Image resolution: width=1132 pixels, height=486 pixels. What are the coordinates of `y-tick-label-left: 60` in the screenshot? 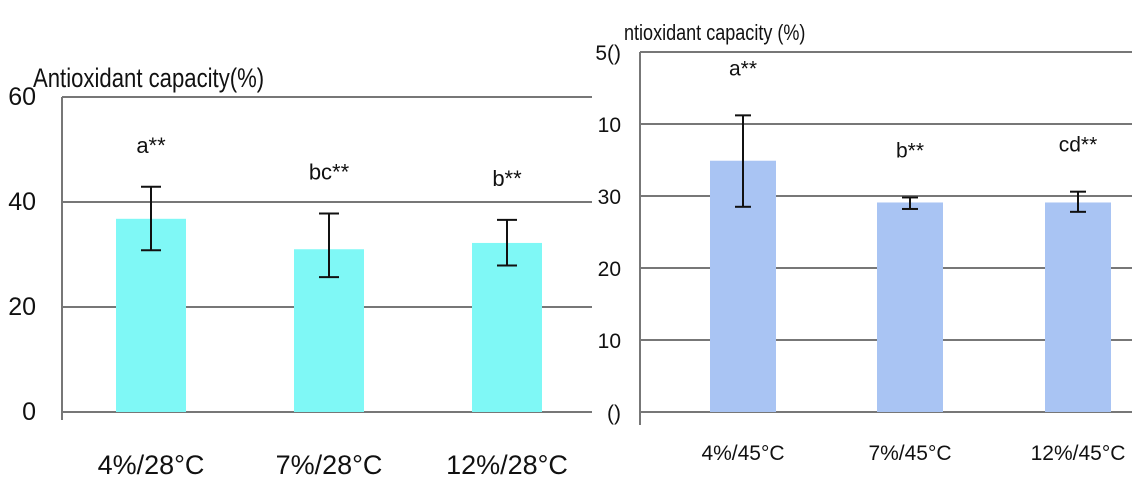 It's located at (22, 97).